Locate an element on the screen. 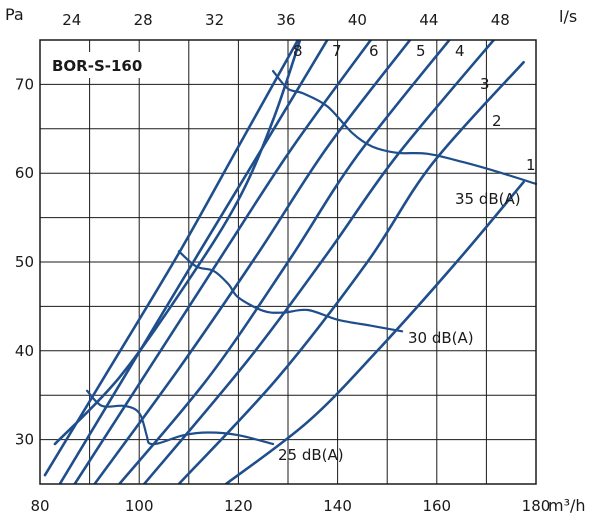 The image size is (608, 518). x-tick-label: 140 is located at coordinates (337, 506).